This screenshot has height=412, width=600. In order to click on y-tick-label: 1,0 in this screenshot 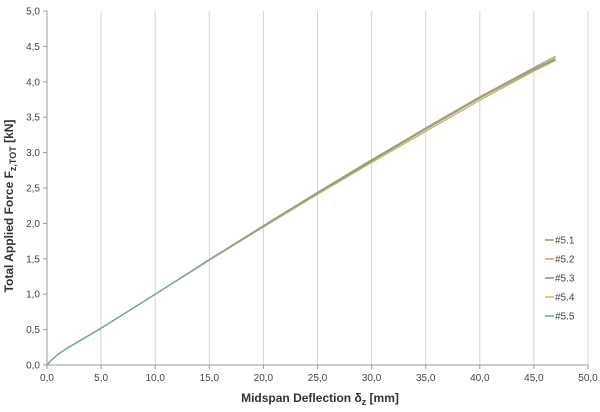, I will do `click(33, 295)`.